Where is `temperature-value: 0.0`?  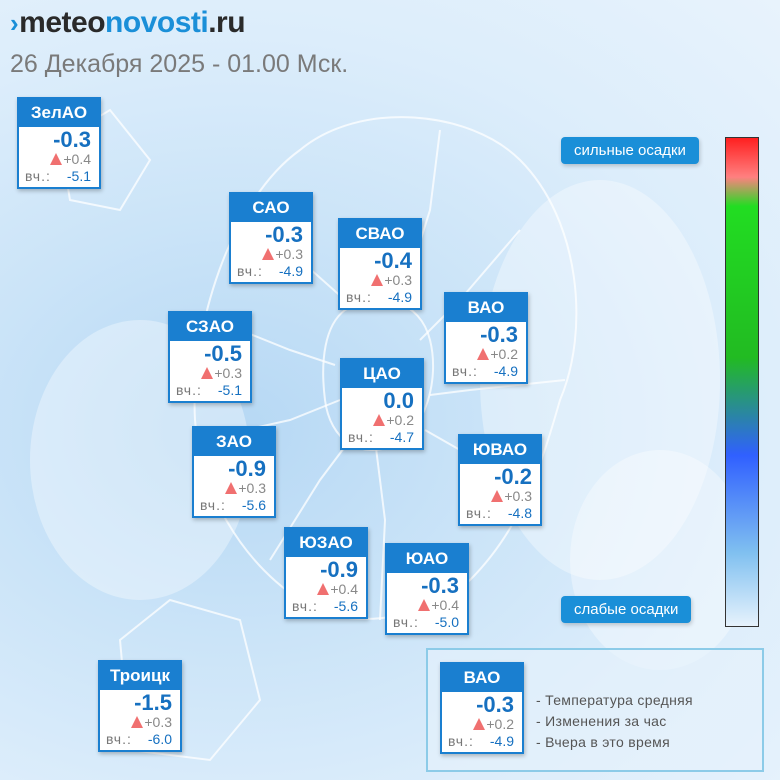 temperature-value: 0.0 is located at coordinates (398, 400).